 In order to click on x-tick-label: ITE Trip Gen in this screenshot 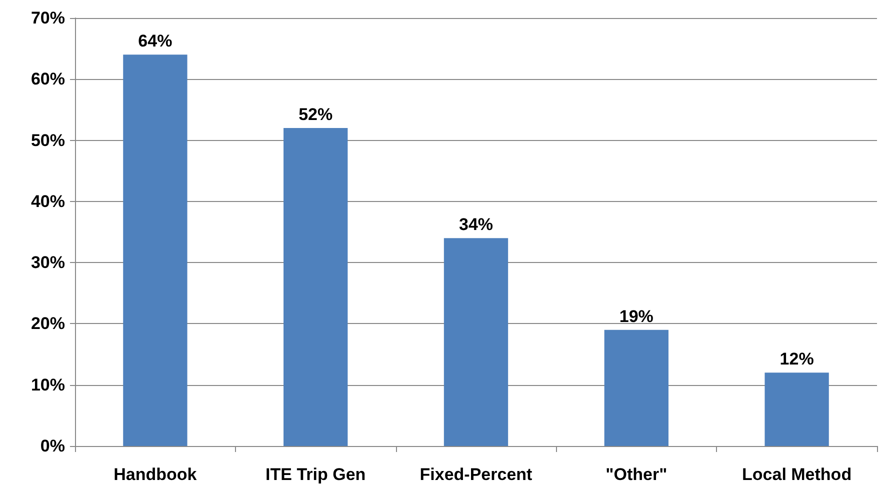, I will do `click(316, 474)`.